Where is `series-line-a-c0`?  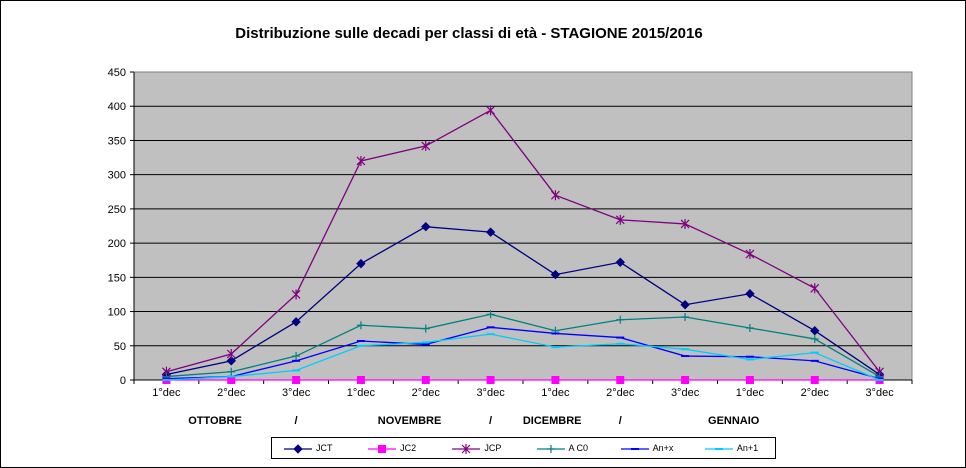 series-line-a-c0 is located at coordinates (523, 345).